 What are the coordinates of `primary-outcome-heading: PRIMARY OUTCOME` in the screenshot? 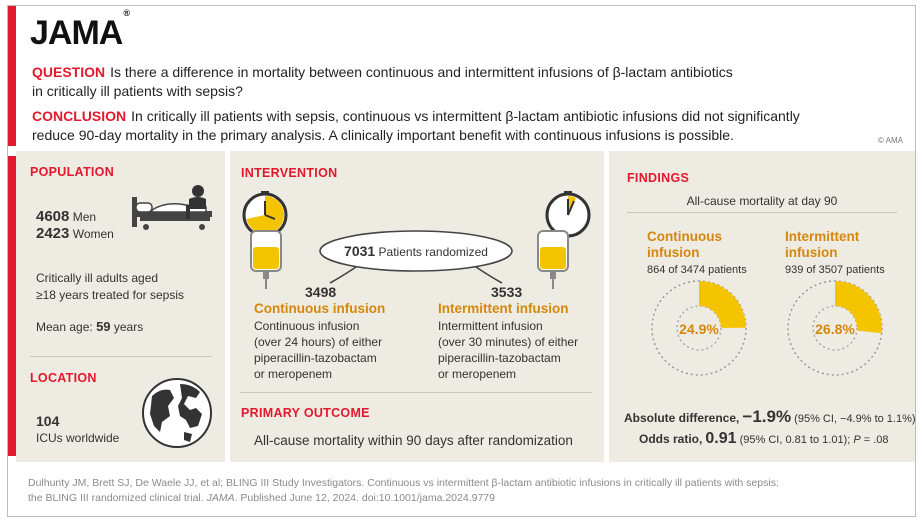 It's located at (305, 413).